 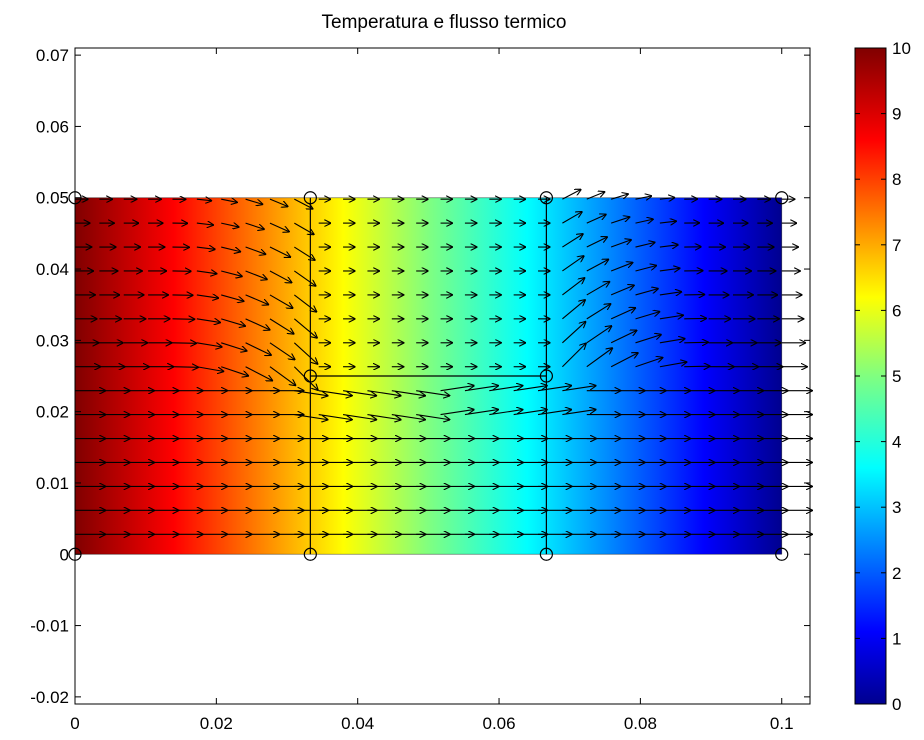 I want to click on colorbar-tick-label: 3, so click(x=896, y=507).